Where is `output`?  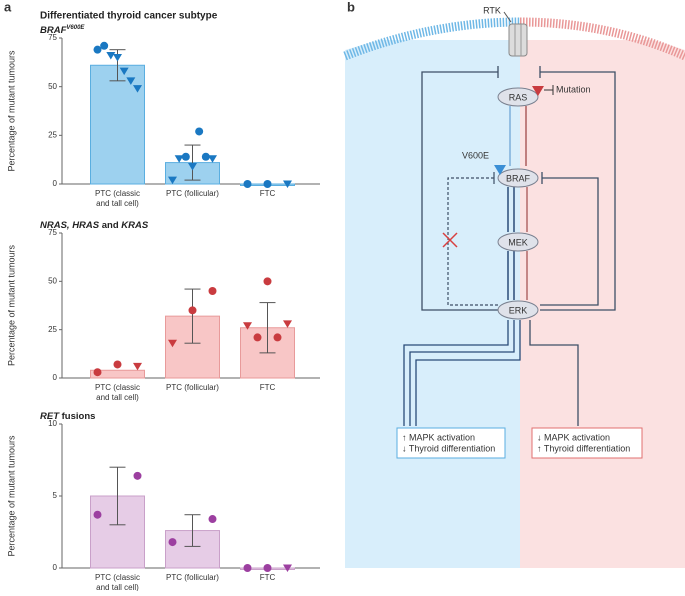
output is located at coordinates (554, 373).